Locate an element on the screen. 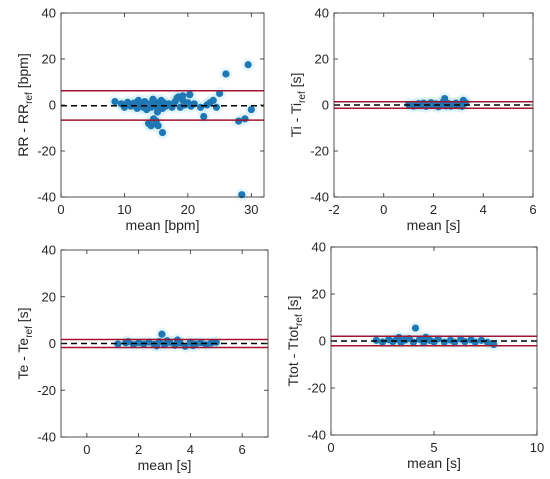 Image resolution: width=550 pixels, height=479 pixels. y-axis-label-main: Ti - Ti is located at coordinates (296, 120).